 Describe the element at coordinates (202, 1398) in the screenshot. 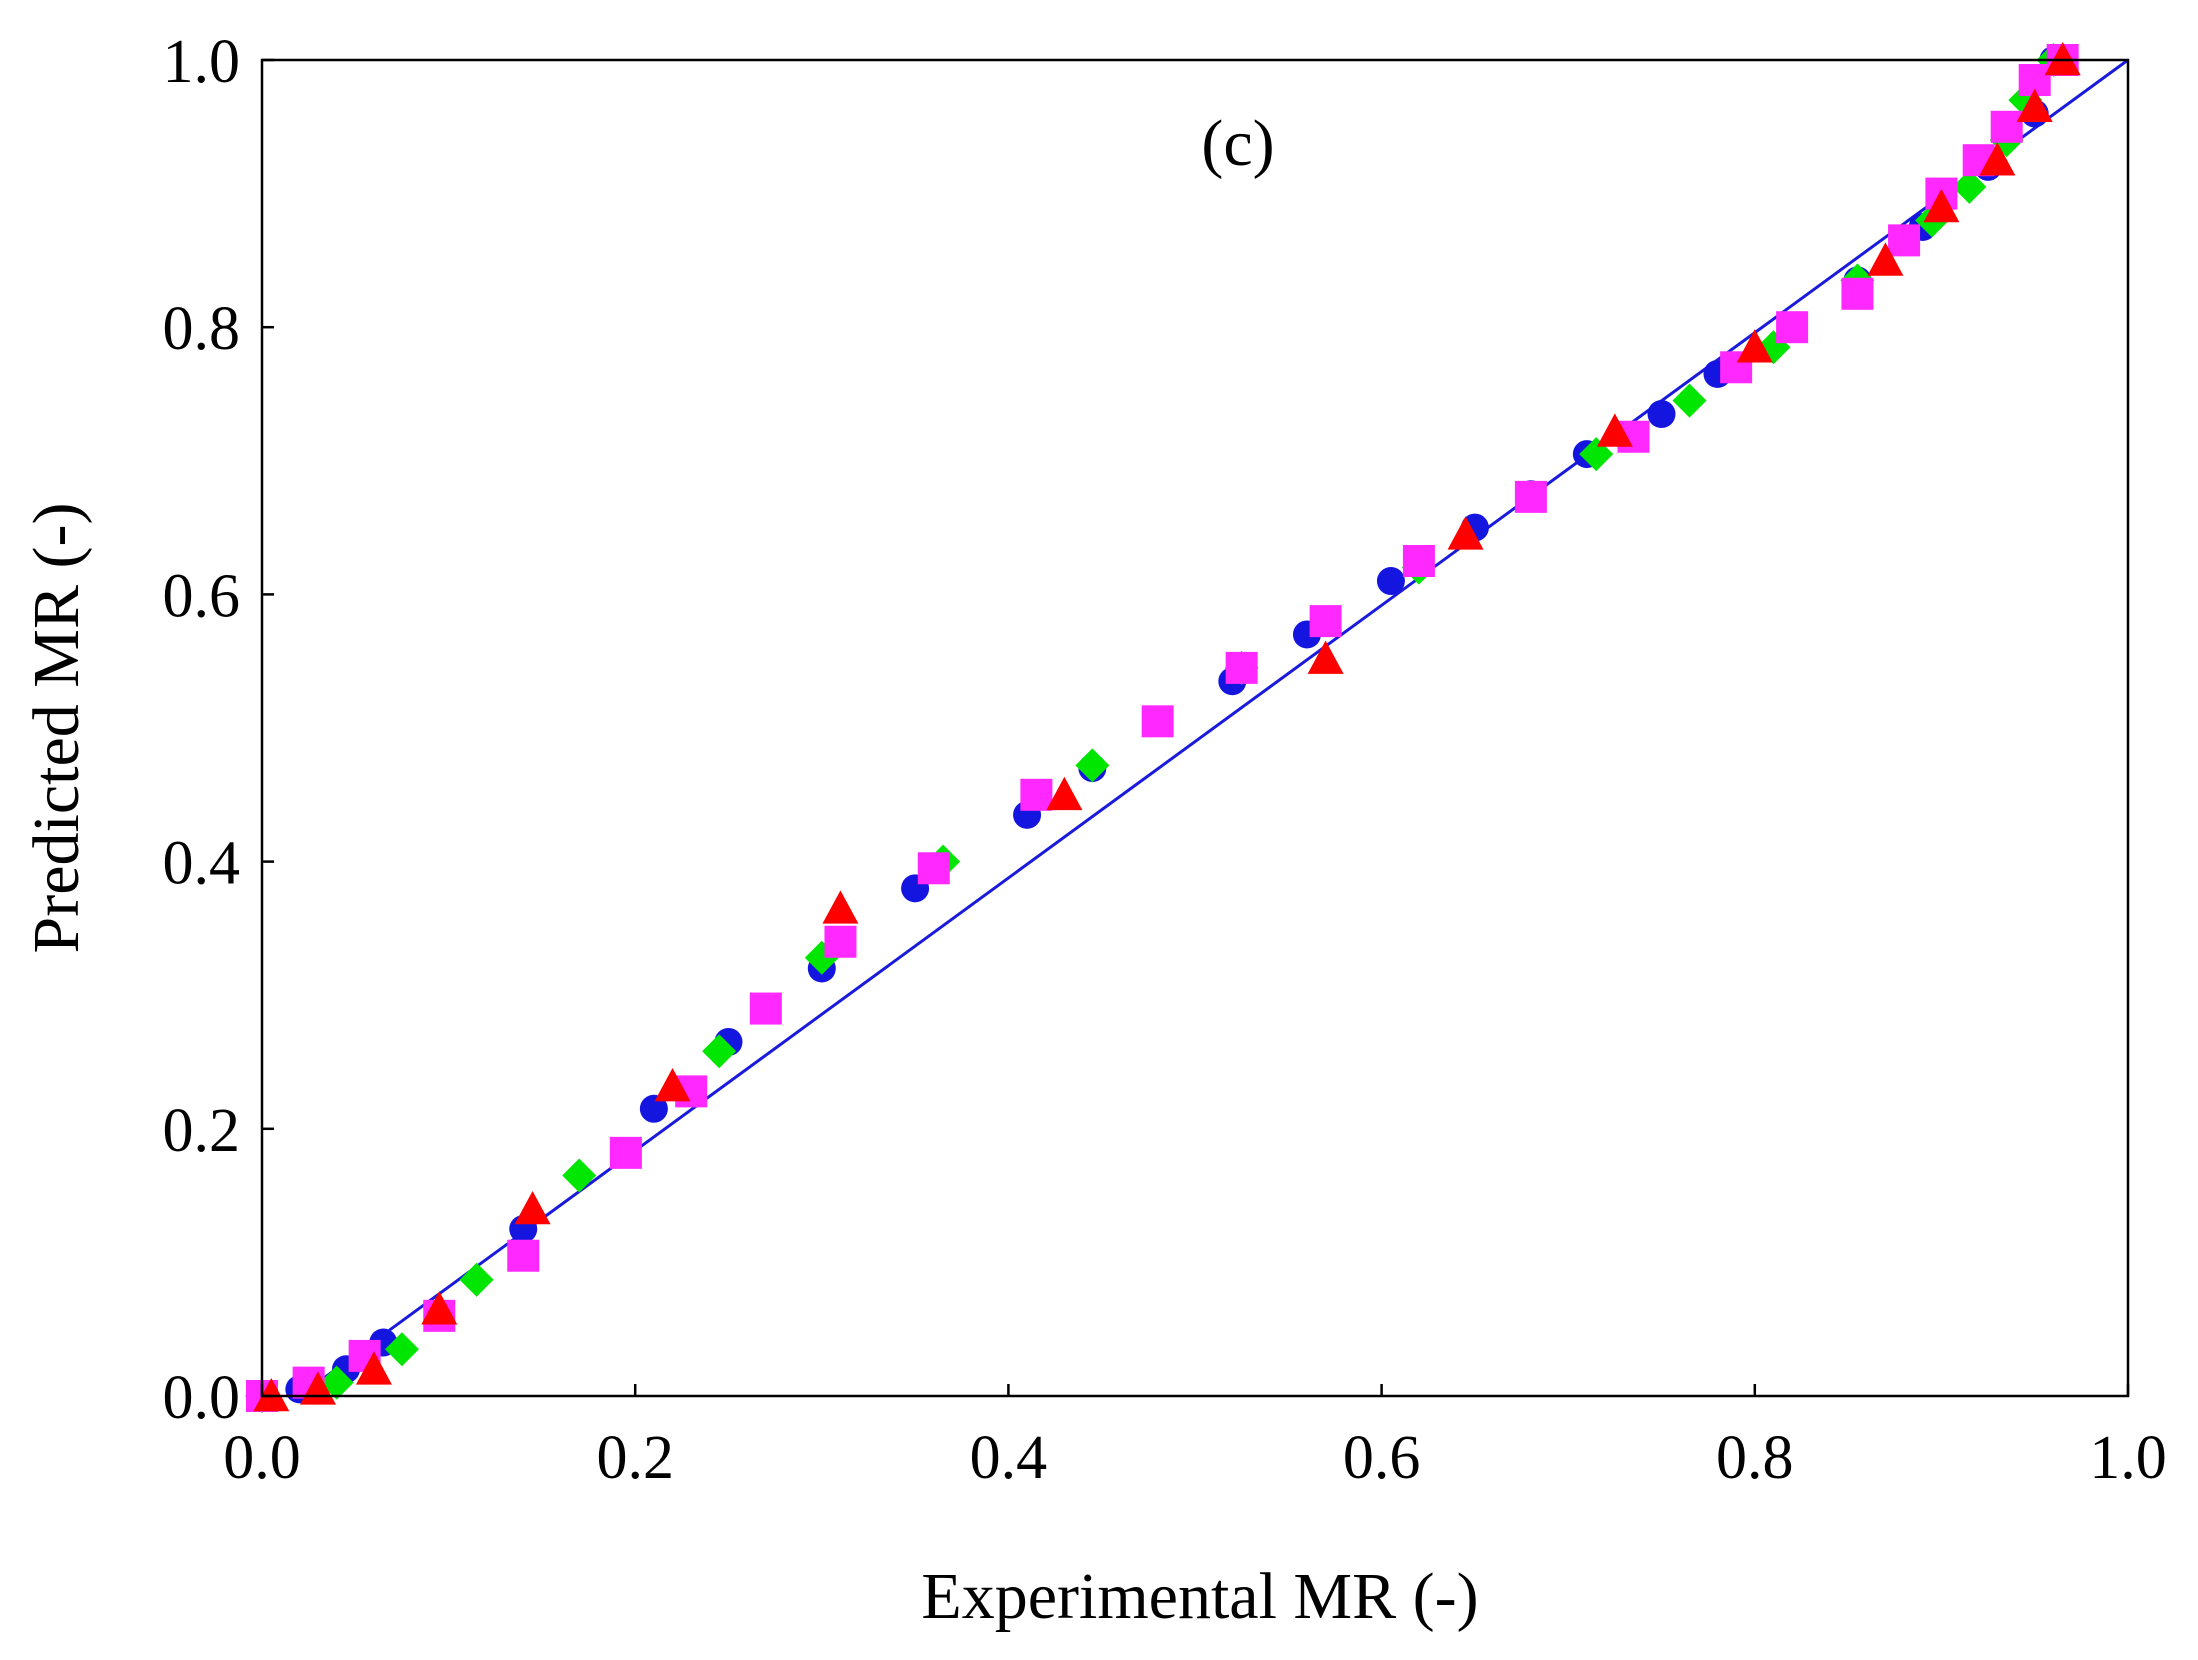

I see `y-tick-label: 0.0` at that location.